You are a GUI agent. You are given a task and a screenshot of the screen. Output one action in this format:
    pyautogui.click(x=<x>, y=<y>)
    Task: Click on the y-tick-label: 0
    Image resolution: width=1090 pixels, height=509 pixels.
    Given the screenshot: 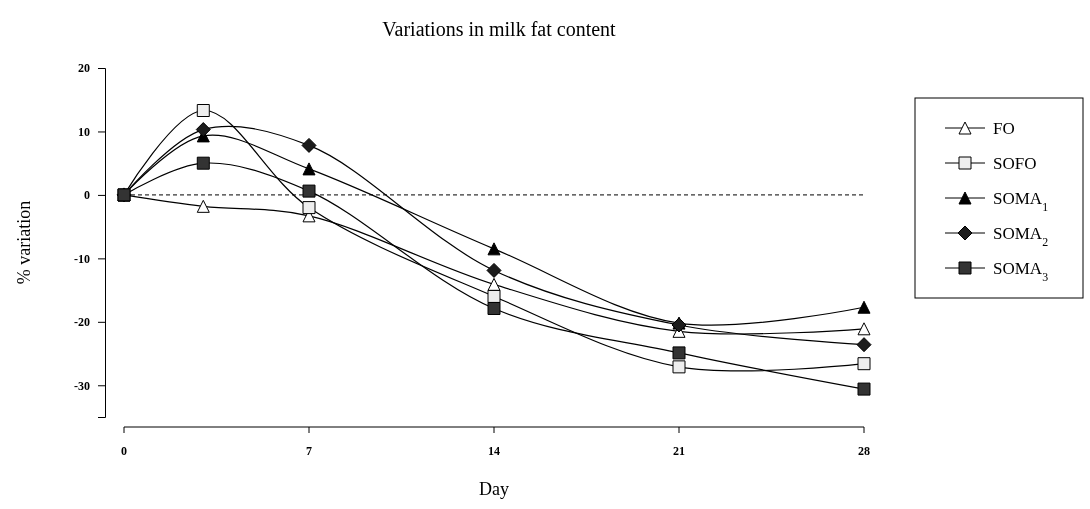 What is the action you would take?
    pyautogui.click(x=87, y=195)
    